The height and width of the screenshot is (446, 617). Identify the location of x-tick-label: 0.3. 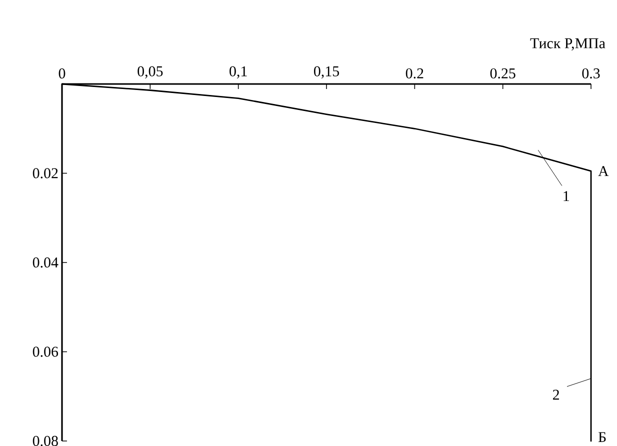
(591, 73).